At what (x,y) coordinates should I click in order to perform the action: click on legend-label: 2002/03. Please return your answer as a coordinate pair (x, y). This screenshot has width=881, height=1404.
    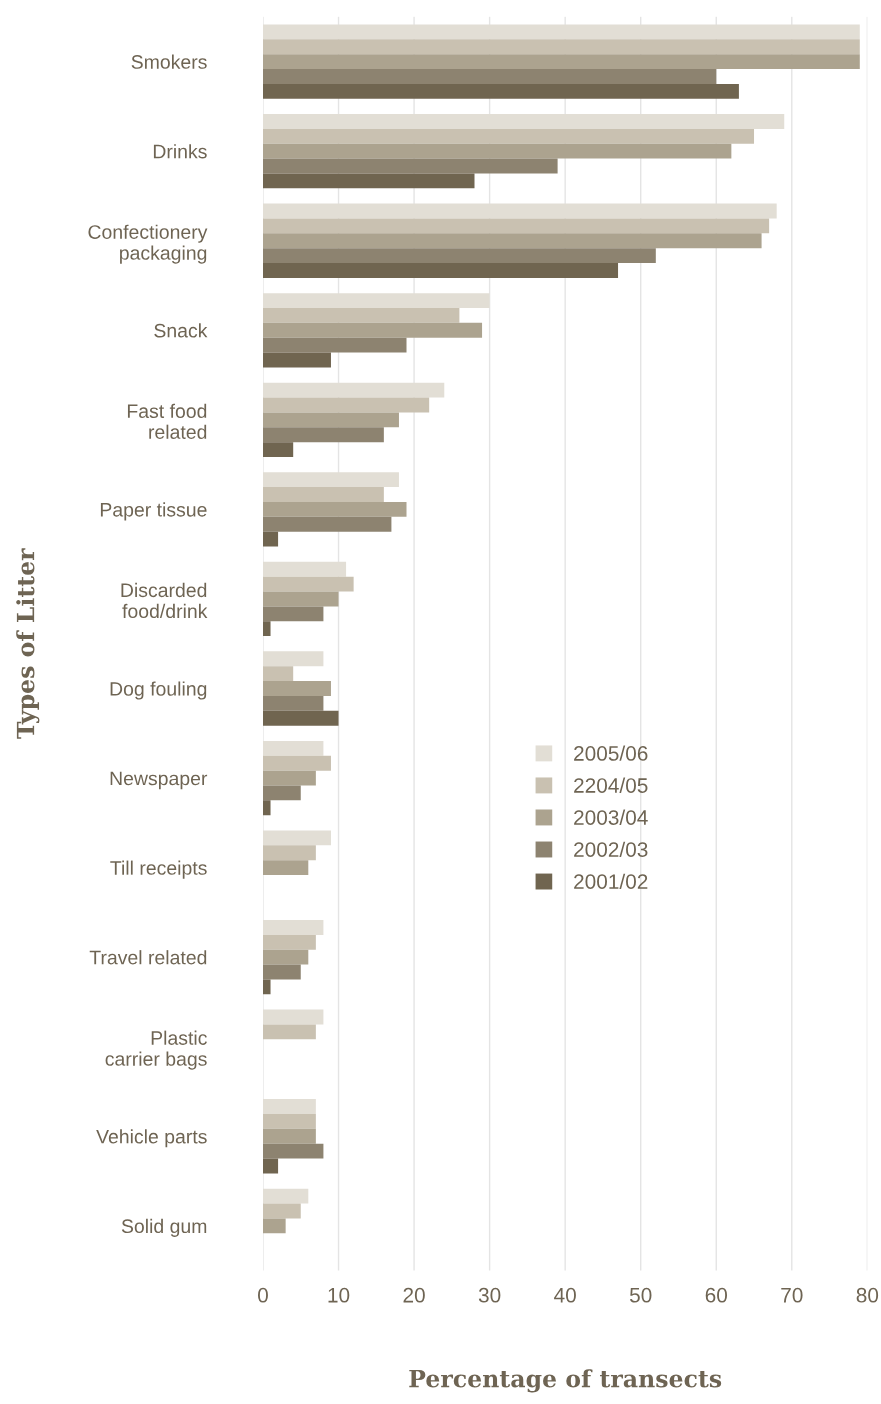
    Looking at the image, I should click on (611, 849).